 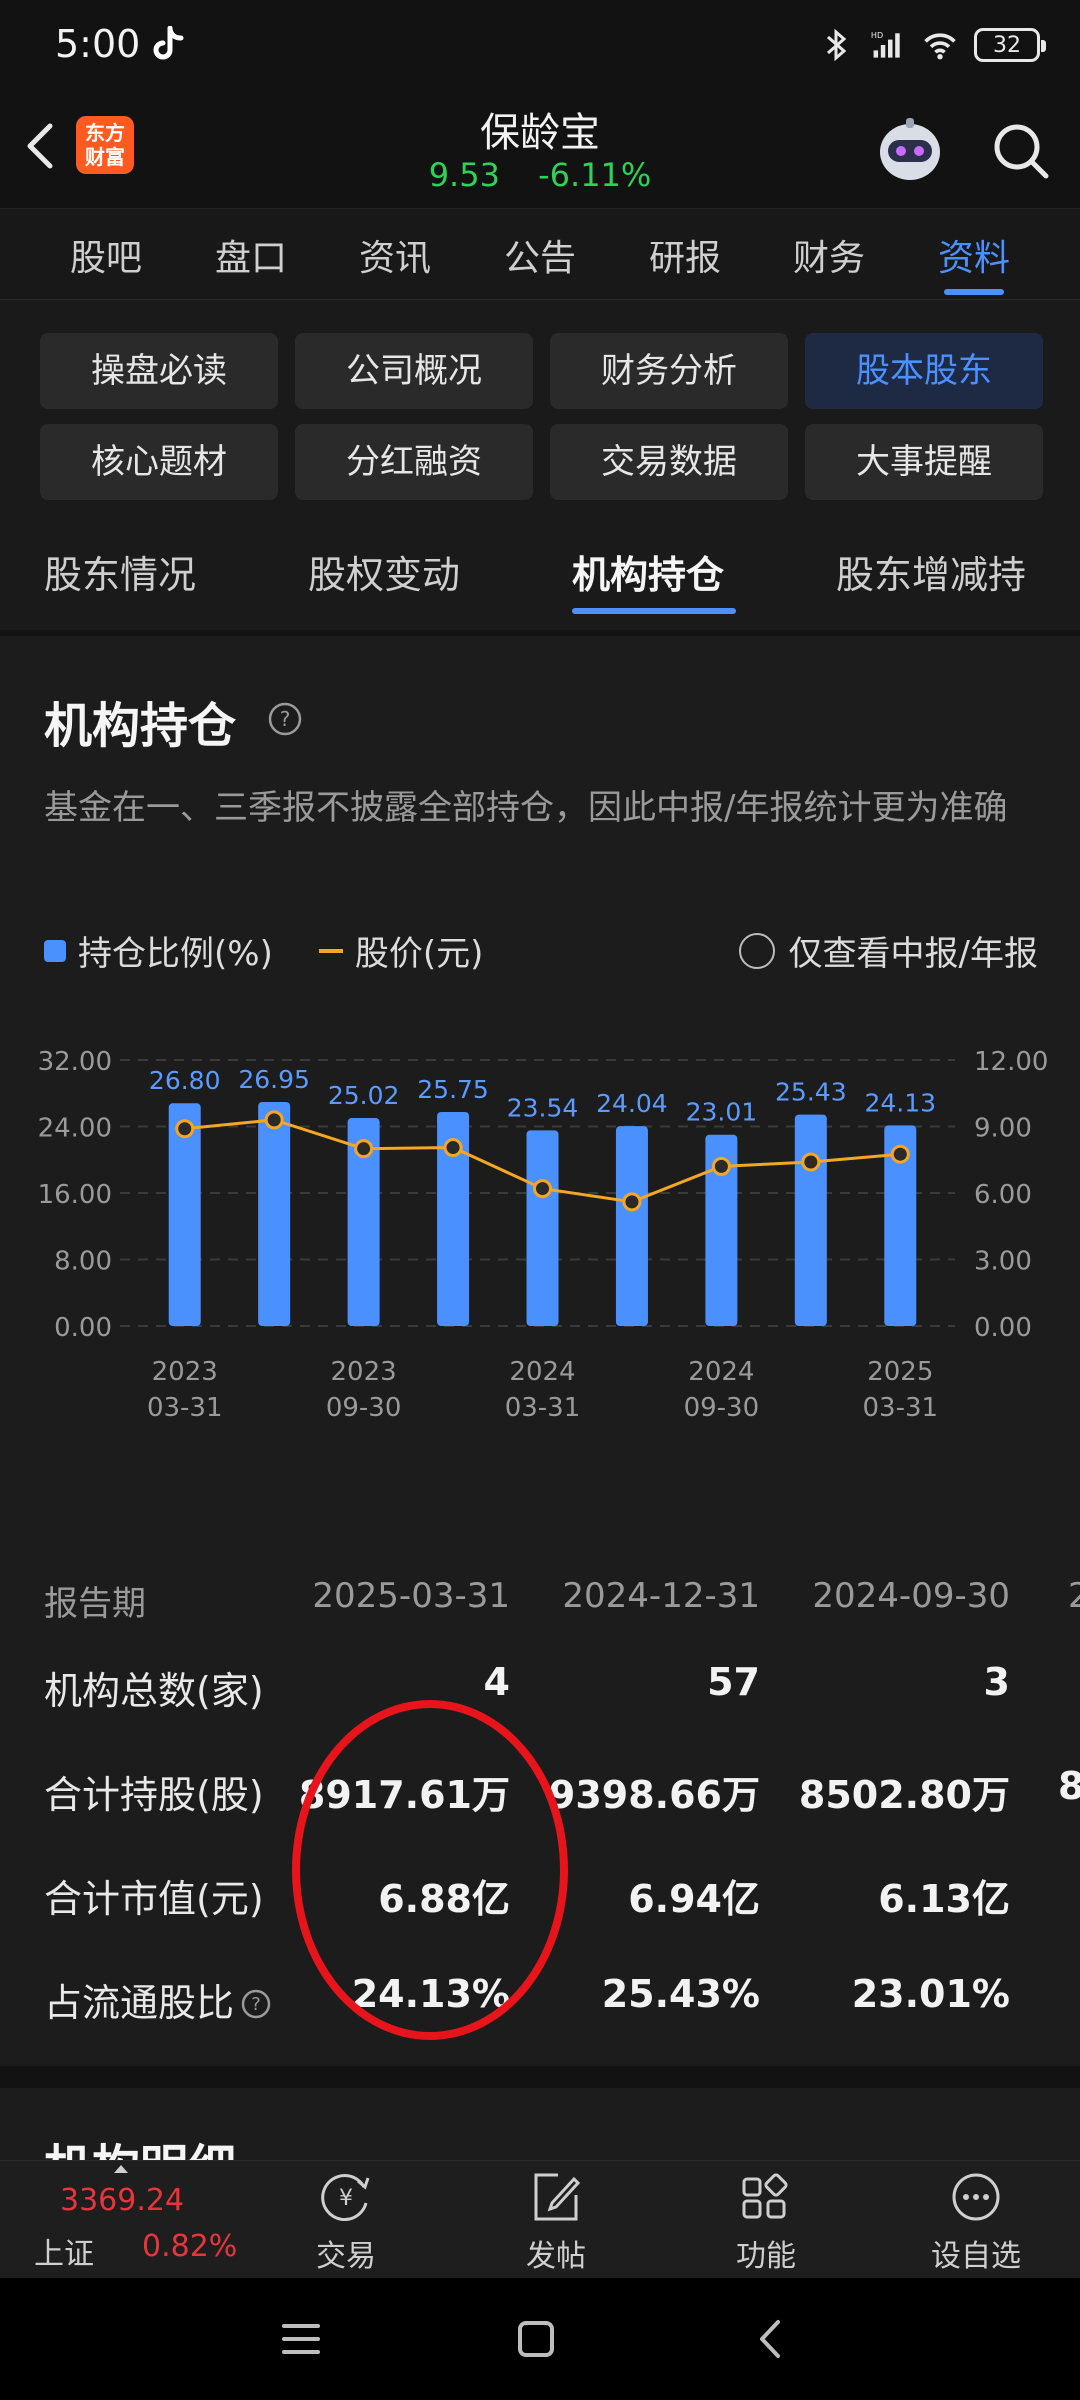 I want to click on tab-pankou: 盘口, so click(x=250, y=258).